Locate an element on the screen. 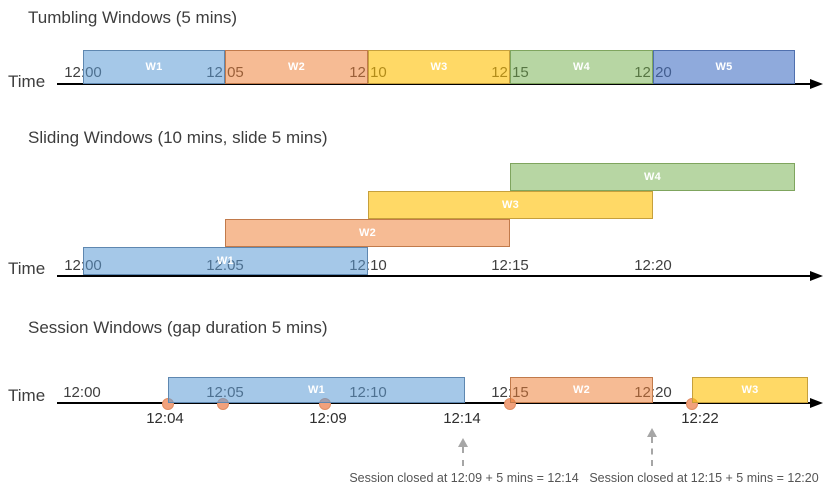 The width and height of the screenshot is (829, 498). window-bar-tumbling-w4: W4 is located at coordinates (581, 67).